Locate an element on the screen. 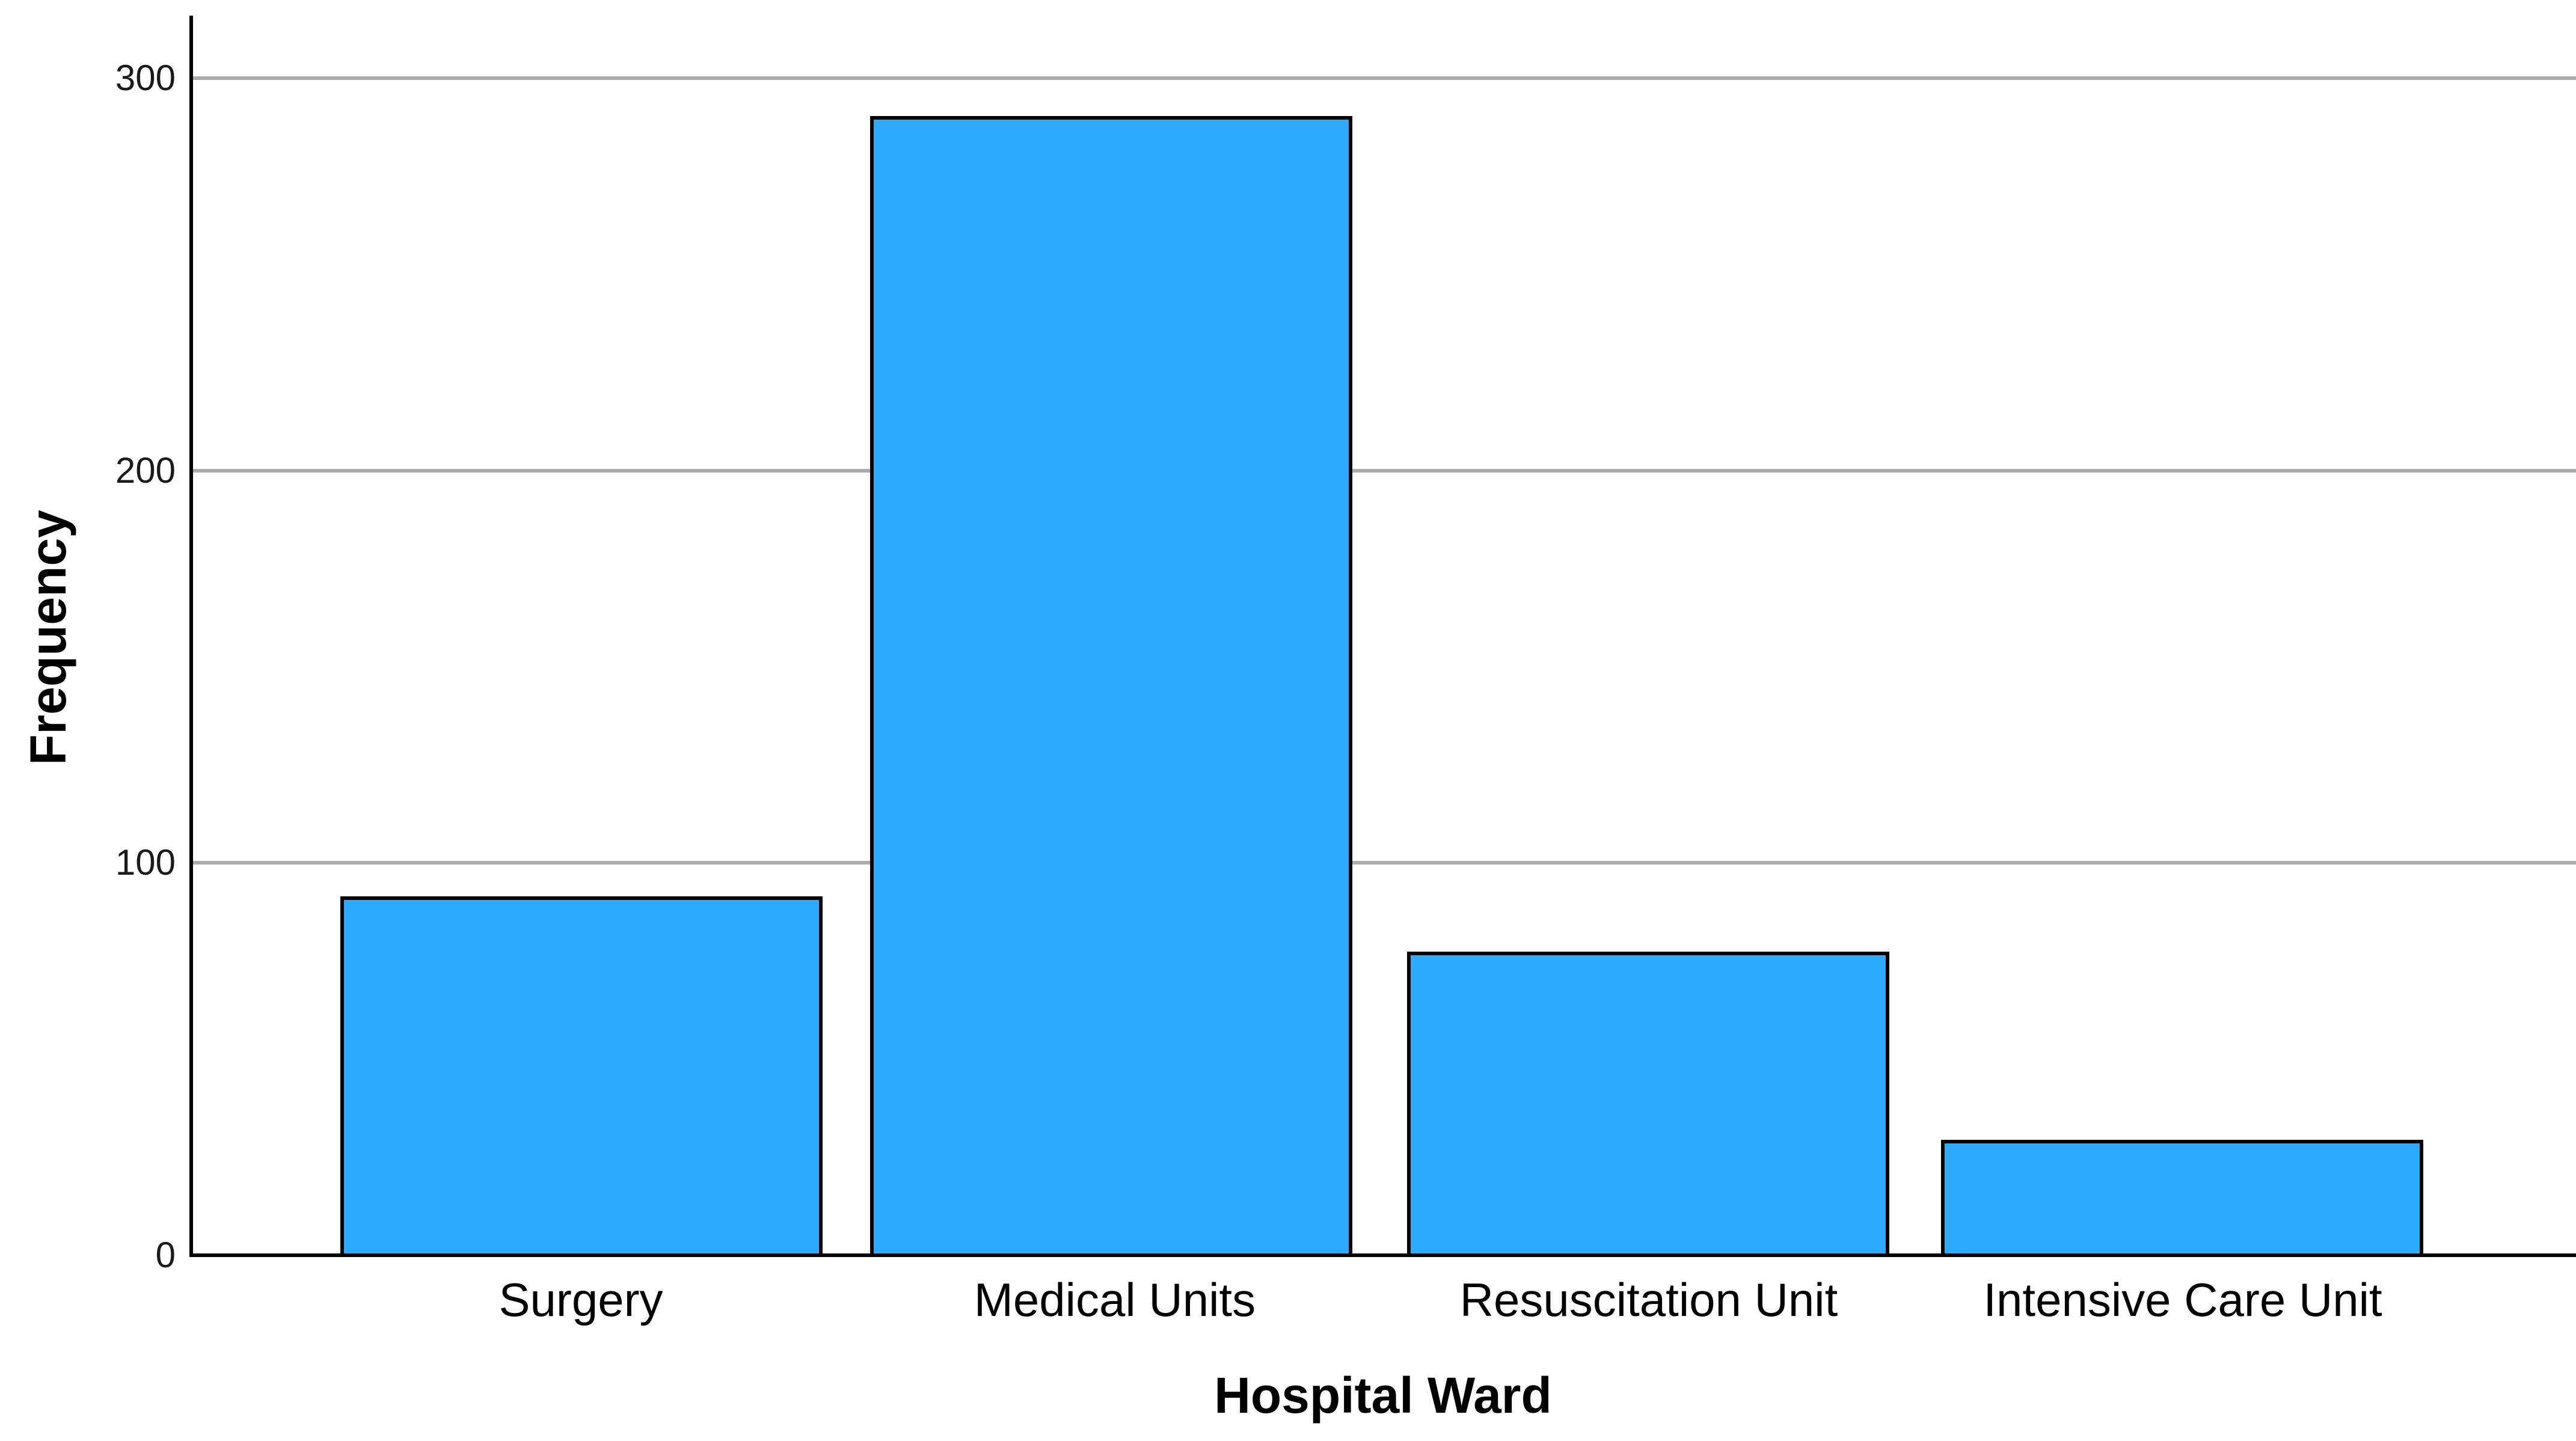 This screenshot has width=2576, height=1441. bar-surgery is located at coordinates (581, 1076).